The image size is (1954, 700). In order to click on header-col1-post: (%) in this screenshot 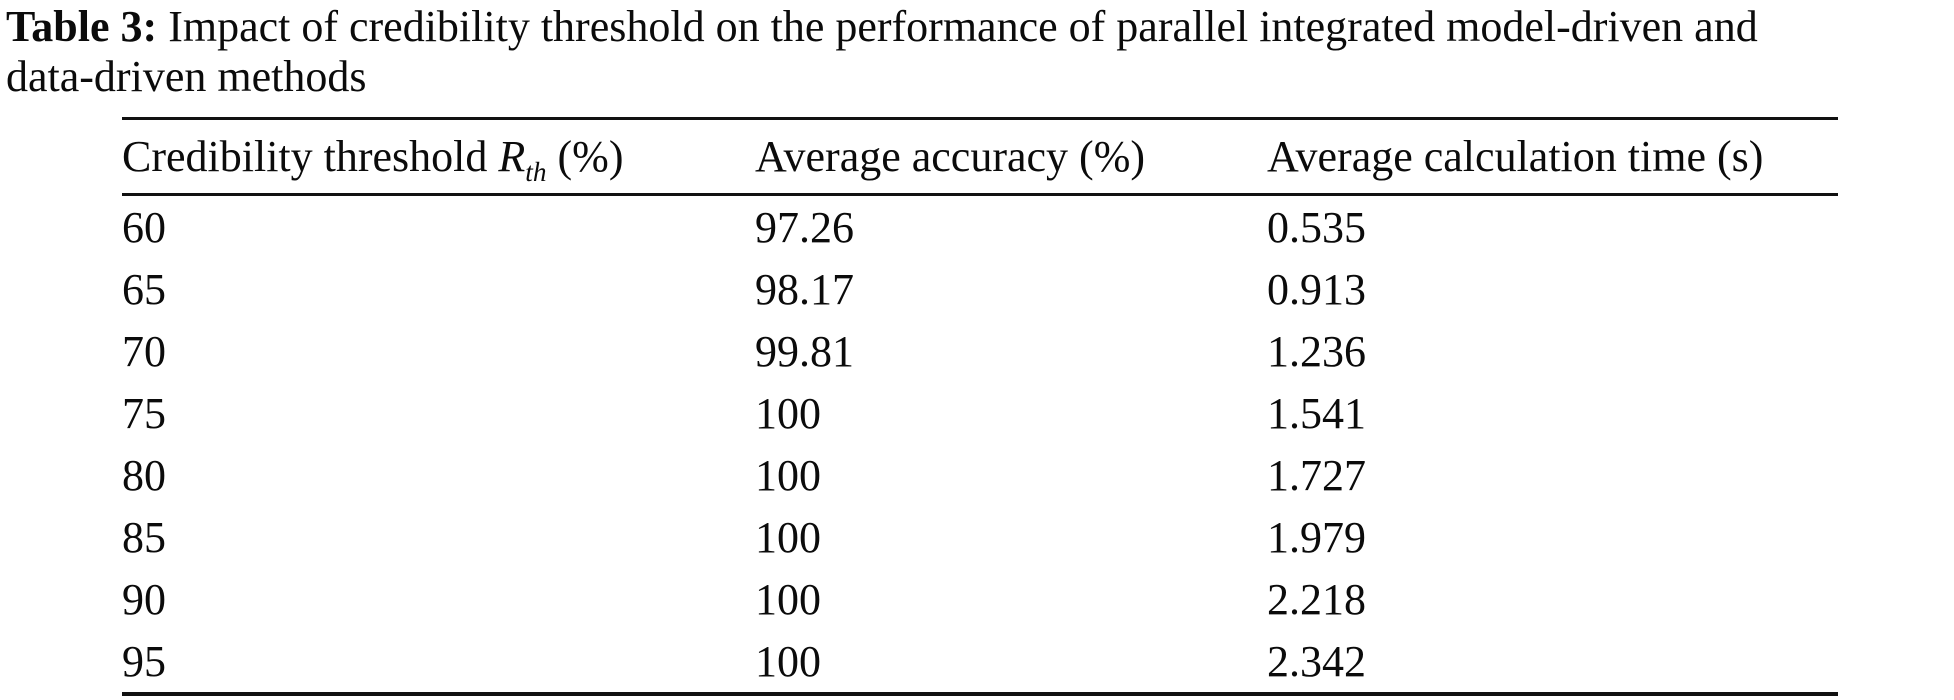, I will do `click(585, 156)`.